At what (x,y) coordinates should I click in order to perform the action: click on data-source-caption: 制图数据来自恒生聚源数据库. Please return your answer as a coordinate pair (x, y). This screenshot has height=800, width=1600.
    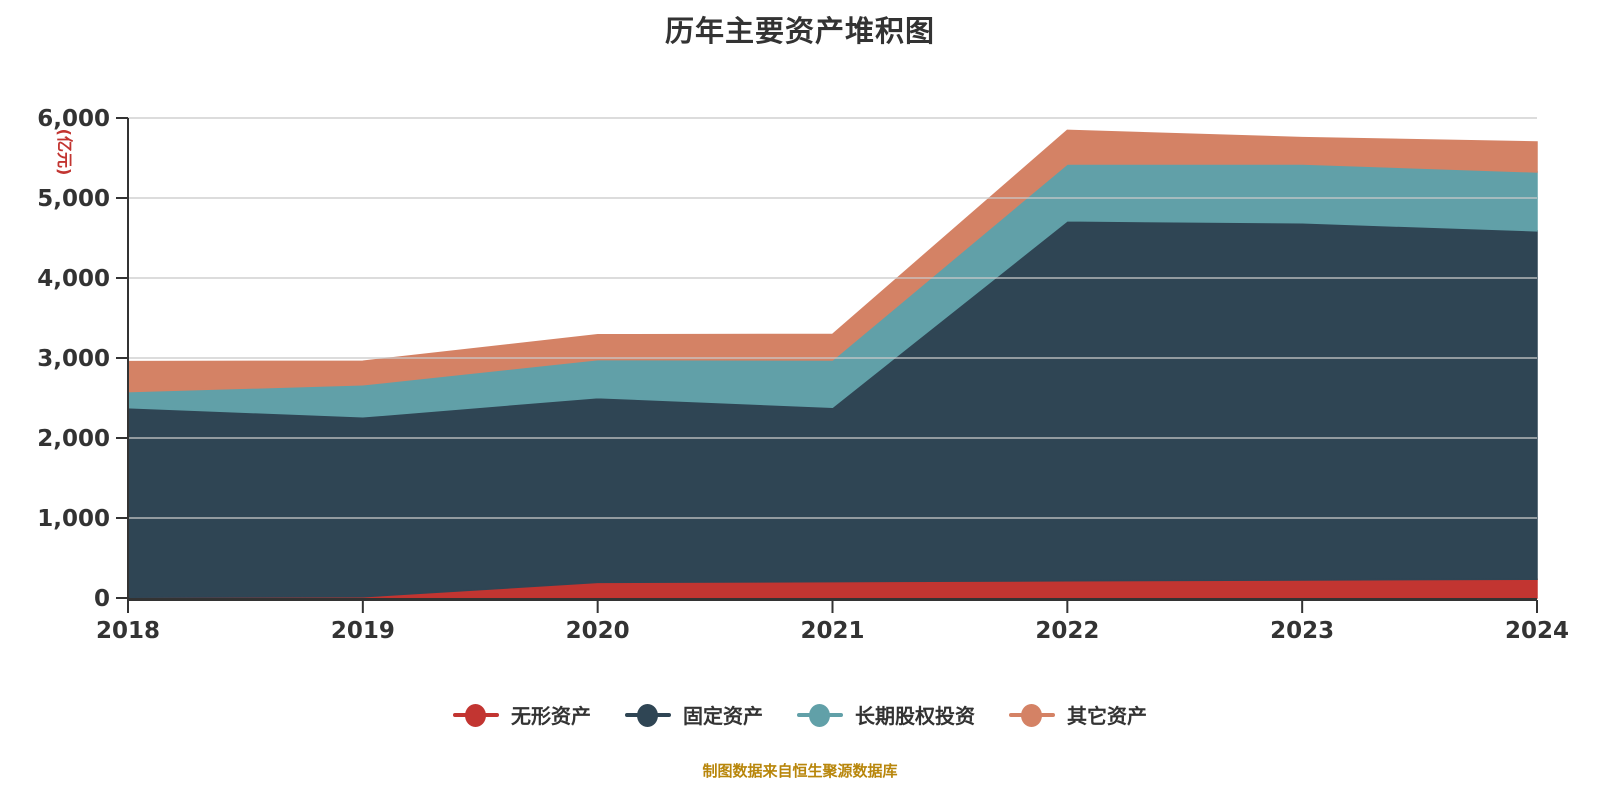
    Looking at the image, I should click on (800, 771).